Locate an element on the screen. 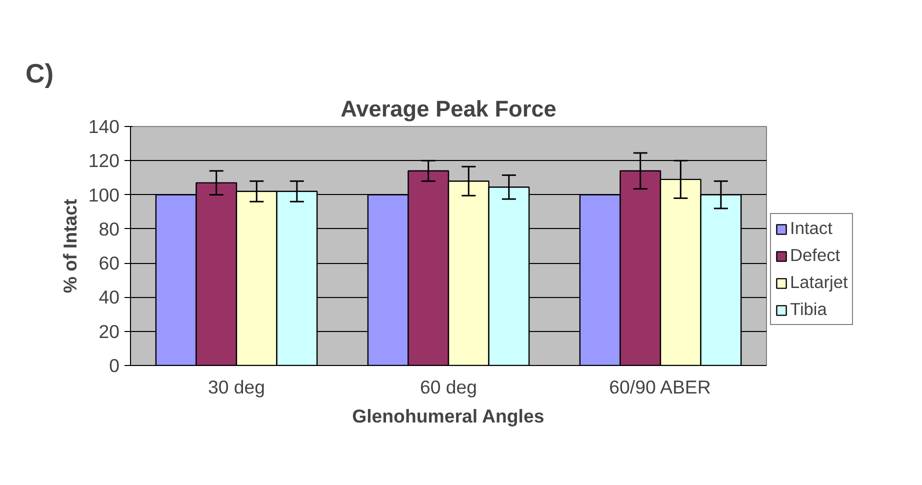 The width and height of the screenshot is (922, 485). y-tick-label: 40 is located at coordinates (109, 297).